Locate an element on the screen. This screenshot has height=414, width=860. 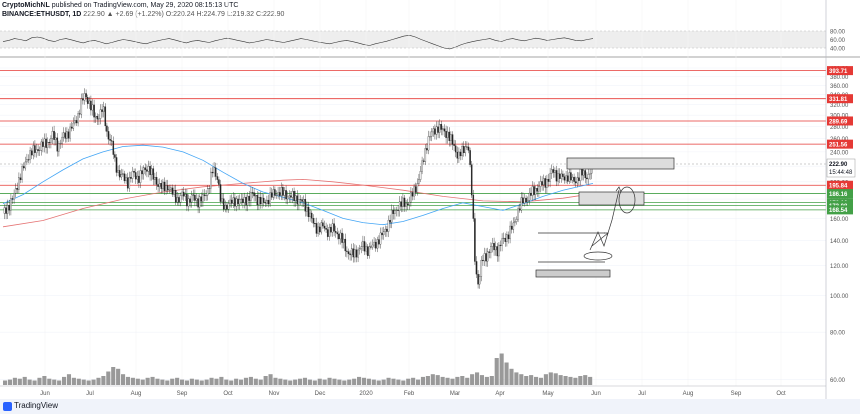
tradingview-logo-icon is located at coordinates (7, 406).